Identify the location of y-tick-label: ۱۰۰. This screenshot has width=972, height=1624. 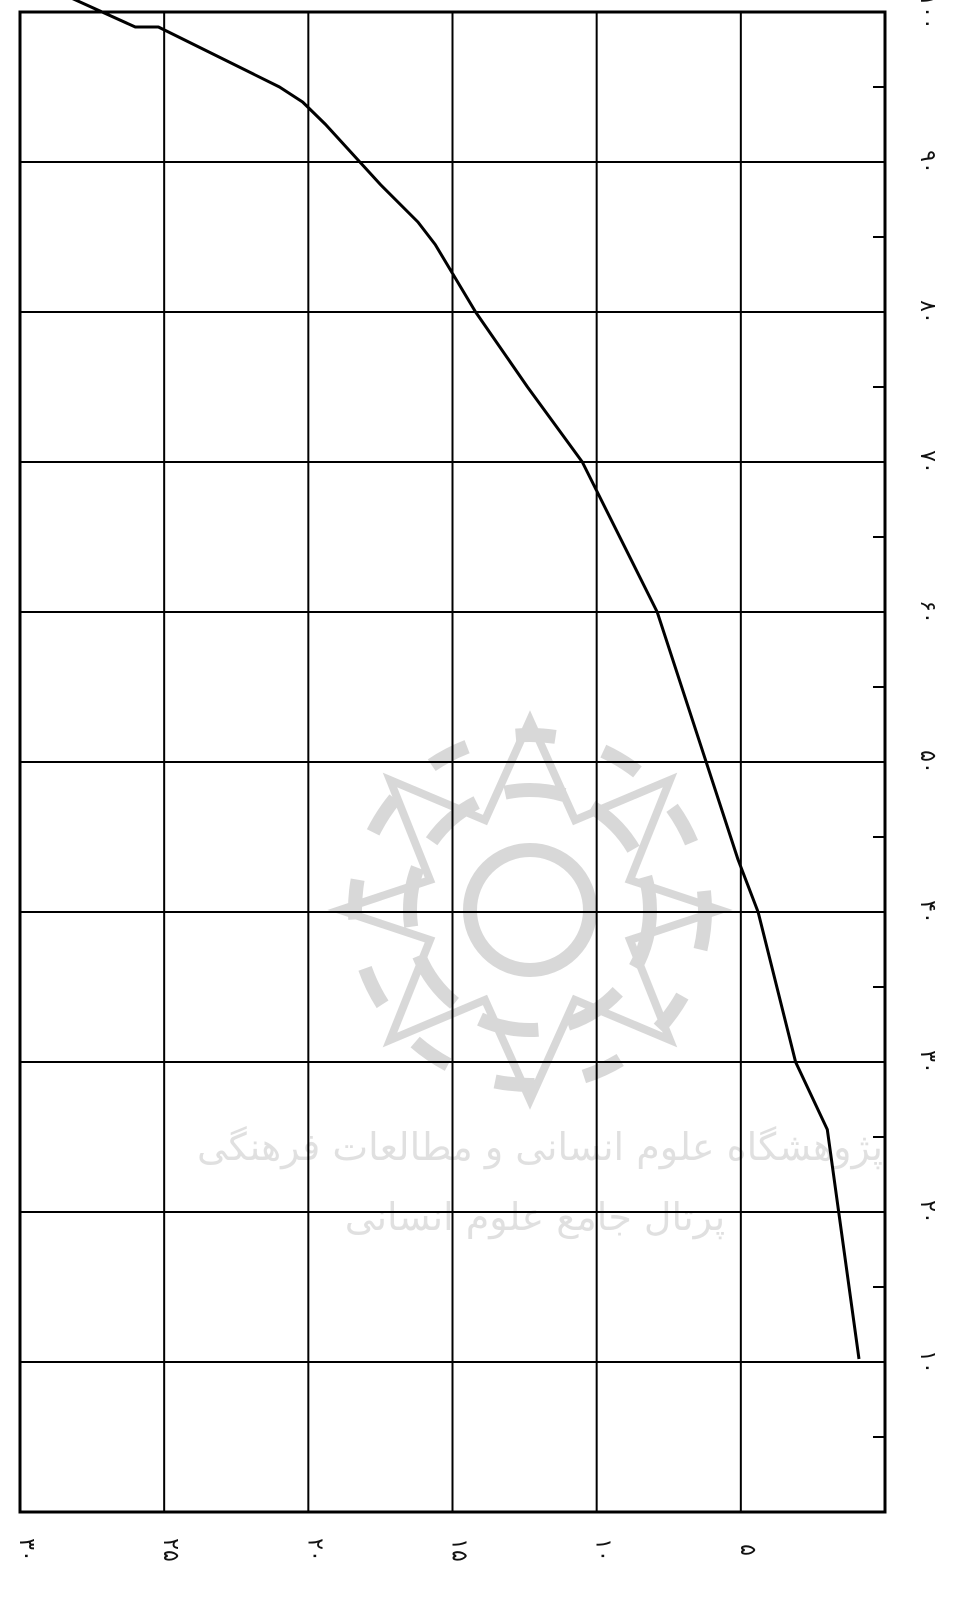
(927, 15).